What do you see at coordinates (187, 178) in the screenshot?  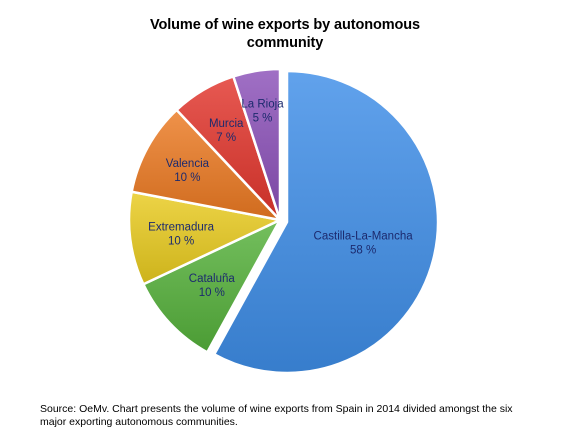 I see `slice-value-valencia: 10 %` at bounding box center [187, 178].